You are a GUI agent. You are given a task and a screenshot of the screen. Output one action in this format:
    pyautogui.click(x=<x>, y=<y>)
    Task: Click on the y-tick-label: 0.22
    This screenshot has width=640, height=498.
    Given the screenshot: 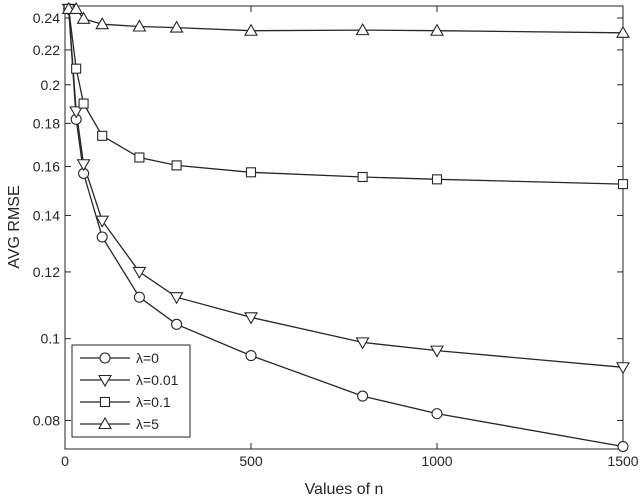 What is the action you would take?
    pyautogui.click(x=46, y=50)
    